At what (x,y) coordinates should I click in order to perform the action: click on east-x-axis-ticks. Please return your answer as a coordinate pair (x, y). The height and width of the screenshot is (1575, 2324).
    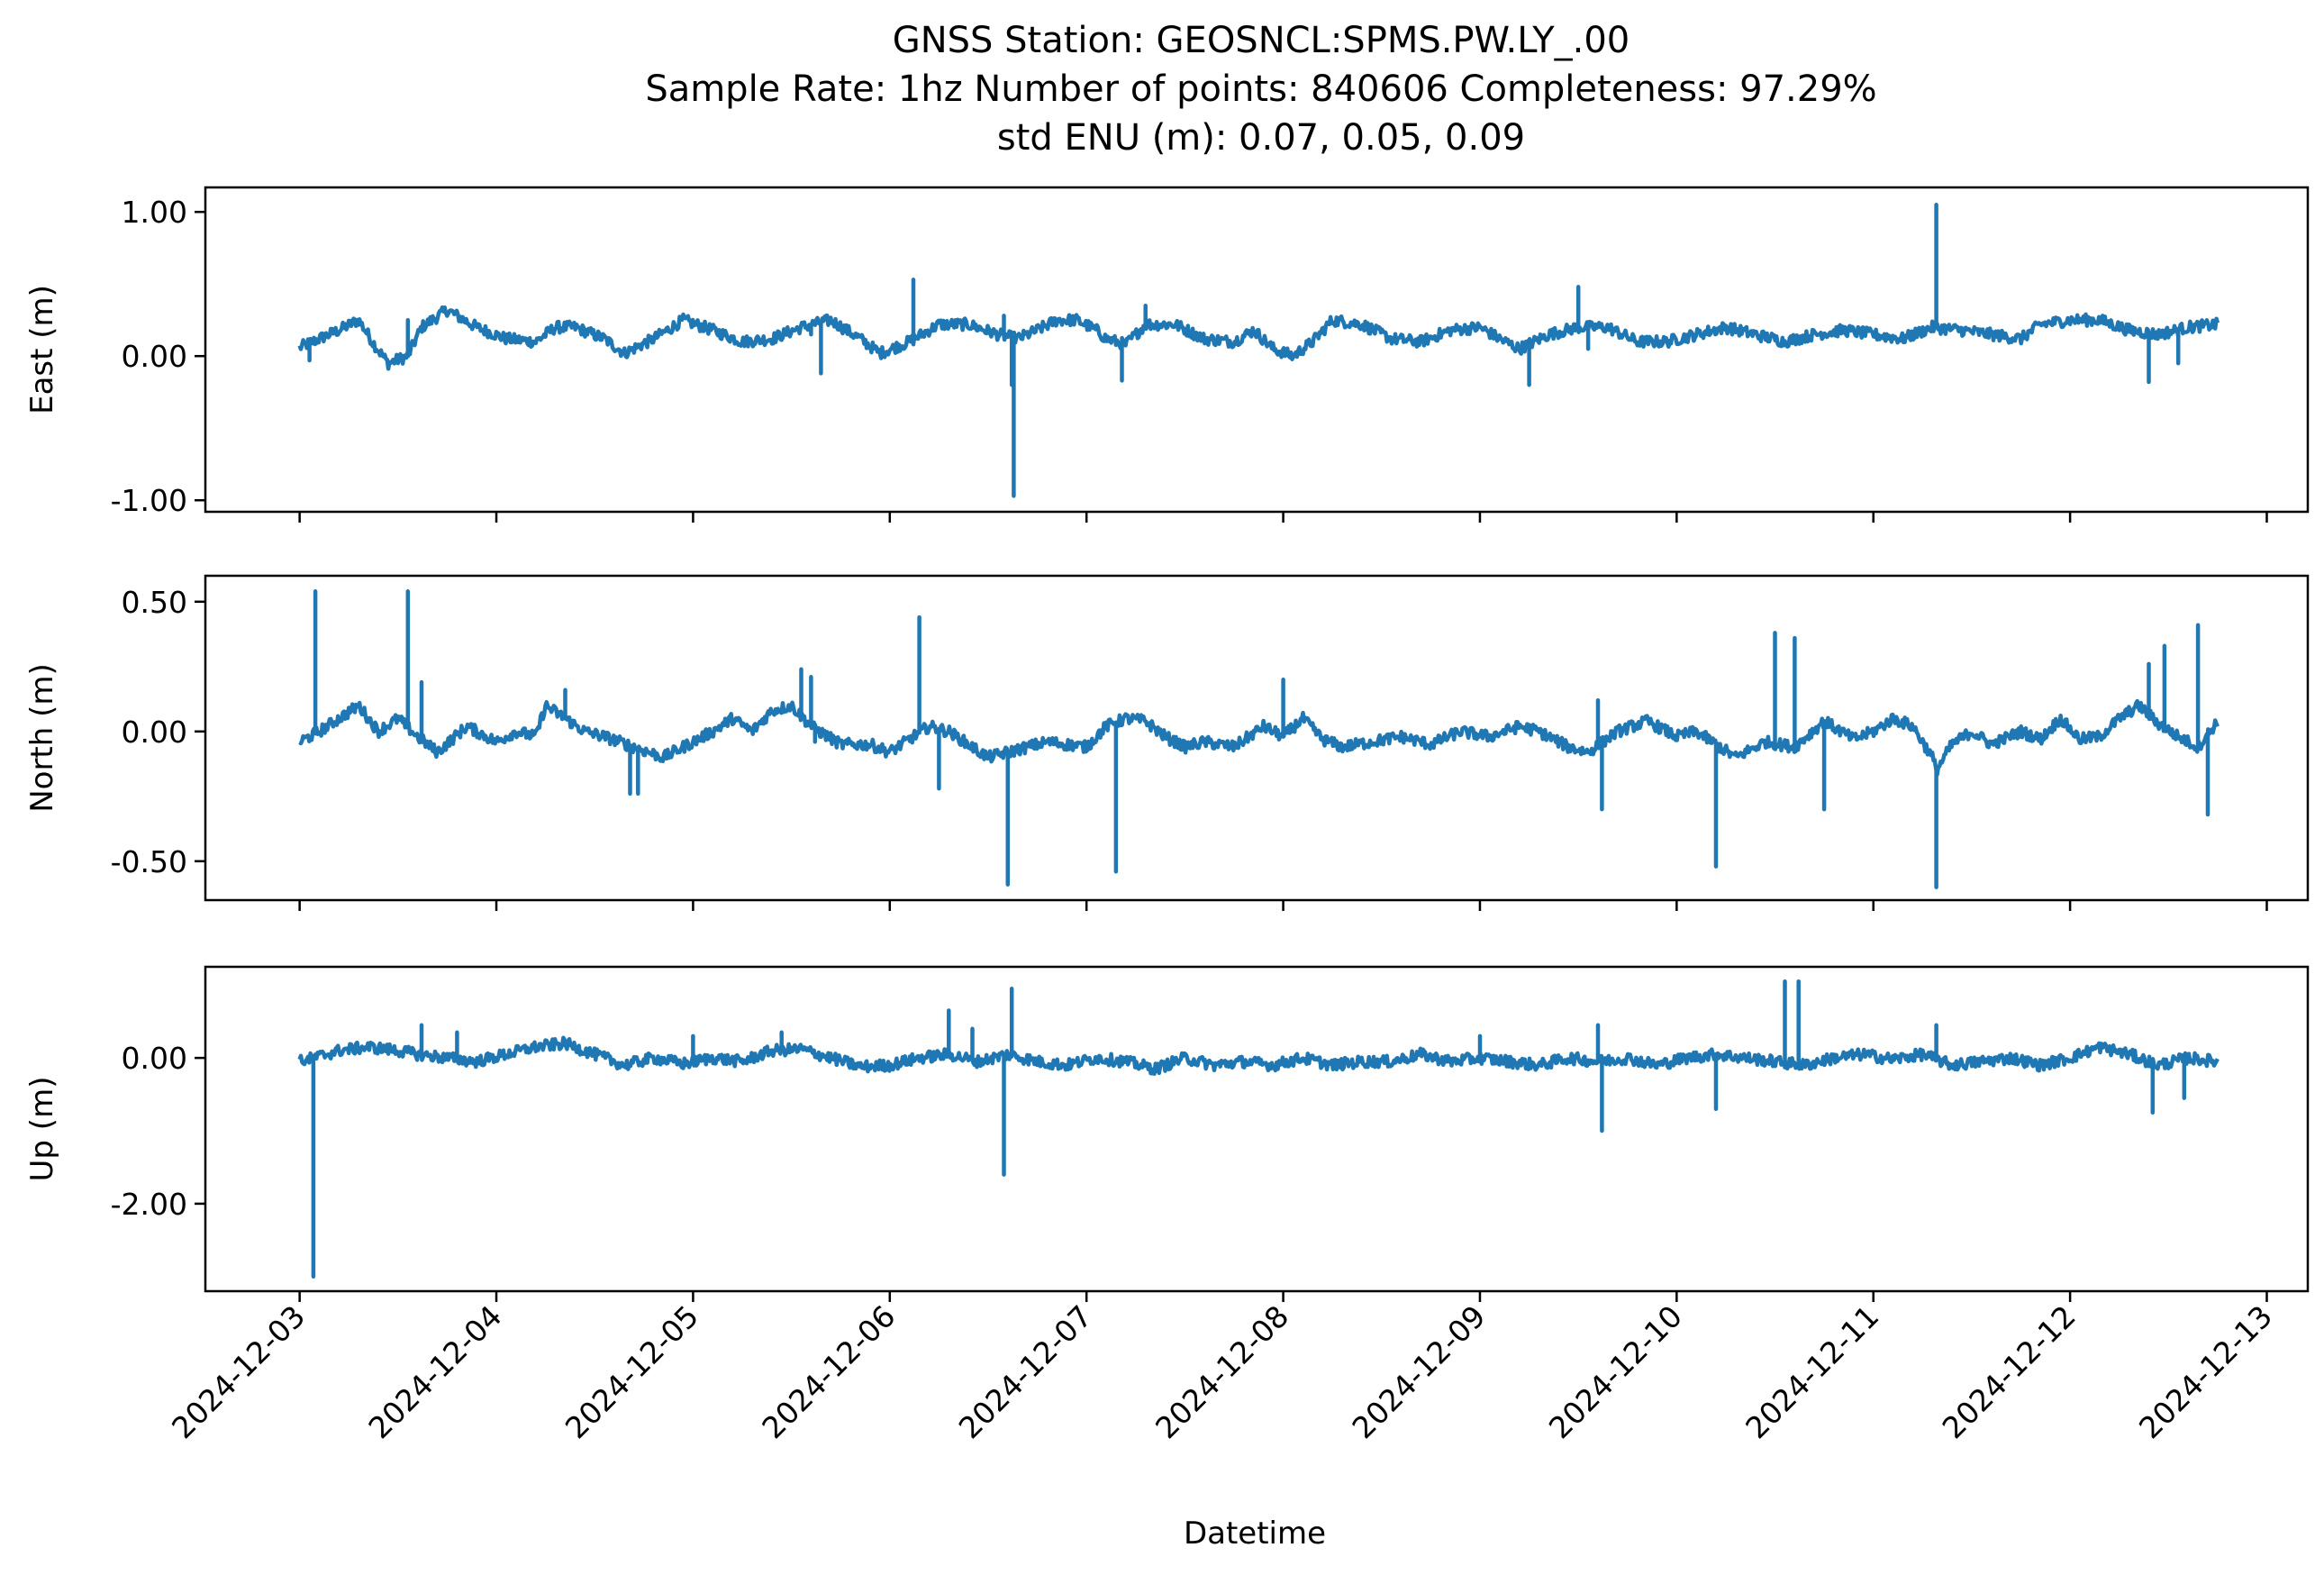
    Looking at the image, I should click on (1283, 517).